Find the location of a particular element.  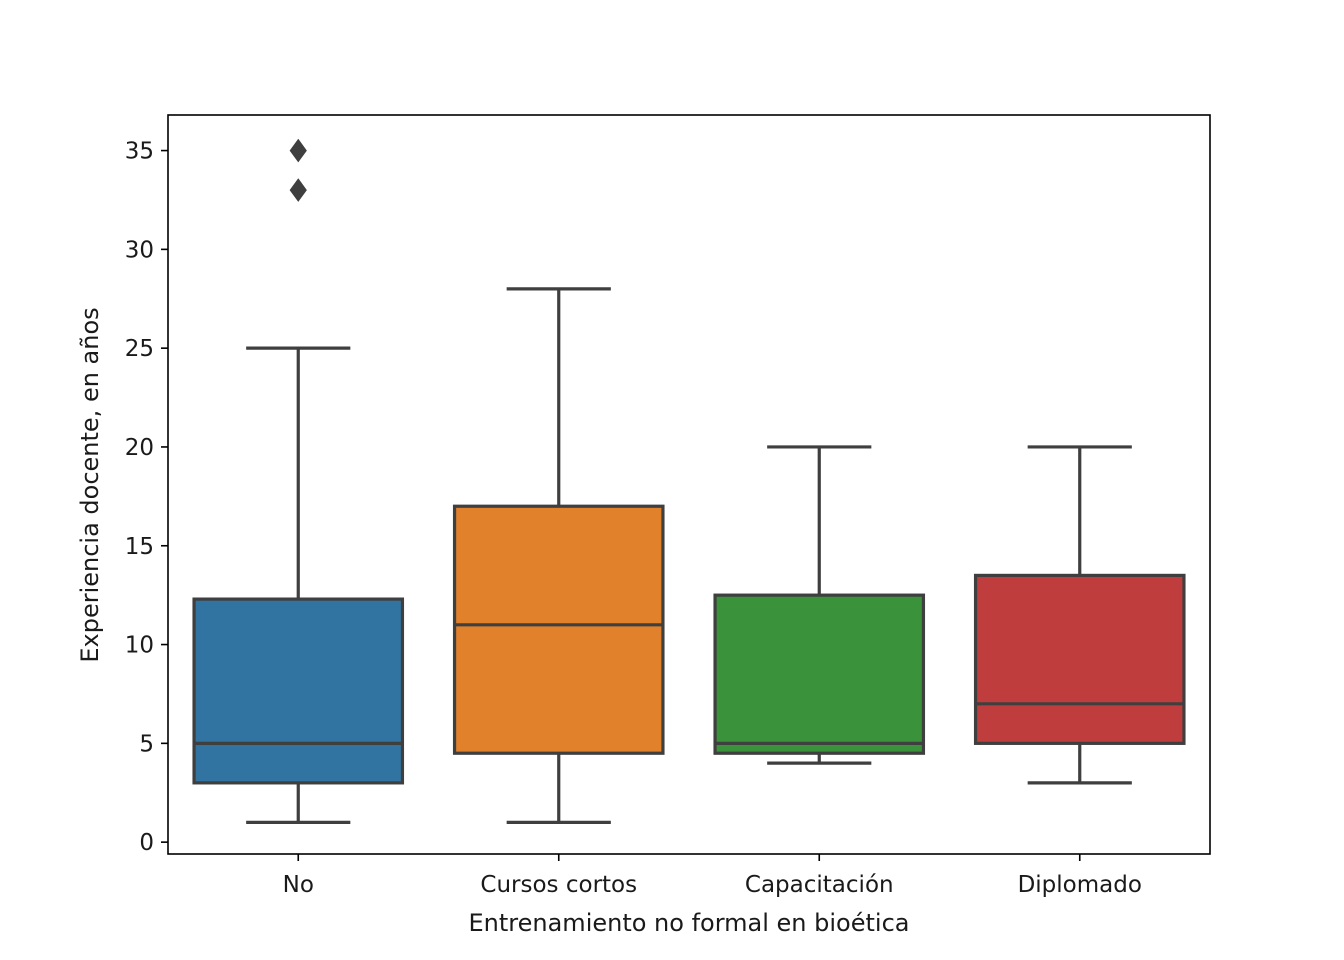

y-tick-label: 0 is located at coordinates (146, 843).